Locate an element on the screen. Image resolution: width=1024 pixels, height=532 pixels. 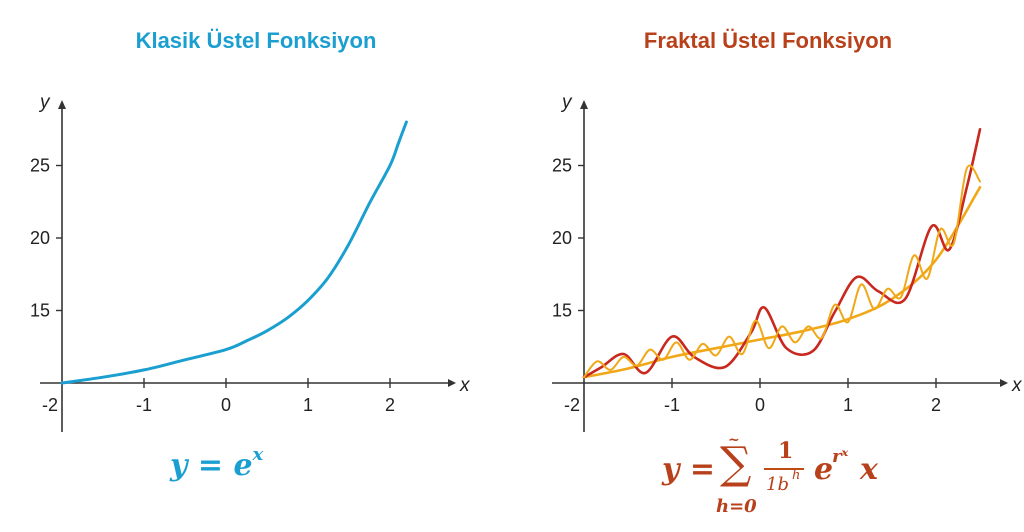
fractal-formula-sum-bottom: h=0 is located at coordinates (736, 506).